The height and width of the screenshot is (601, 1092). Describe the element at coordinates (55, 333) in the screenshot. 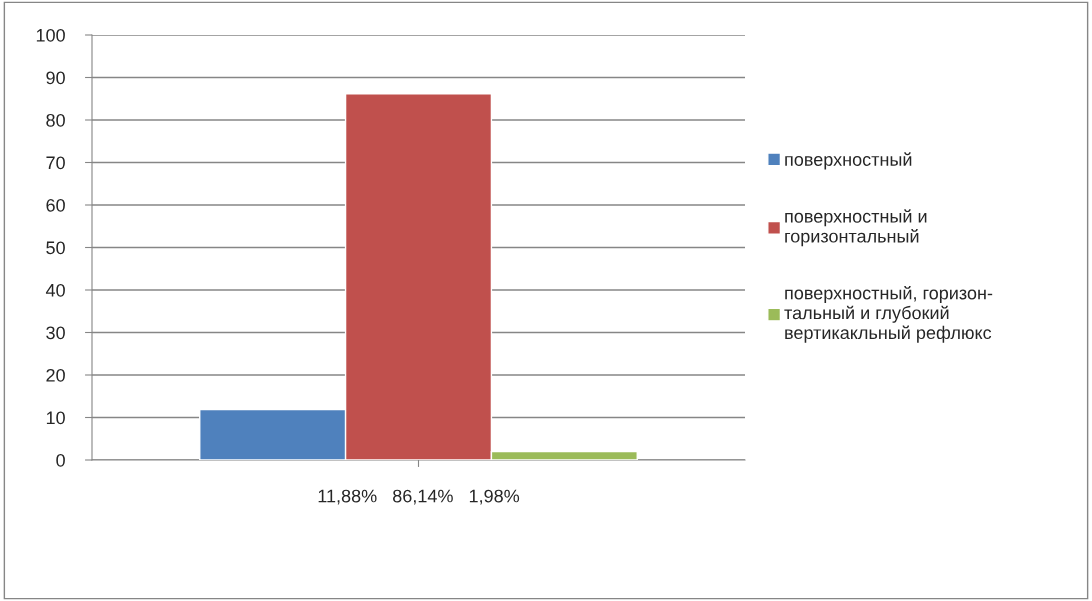

I see `y-tick-label: 30` at that location.